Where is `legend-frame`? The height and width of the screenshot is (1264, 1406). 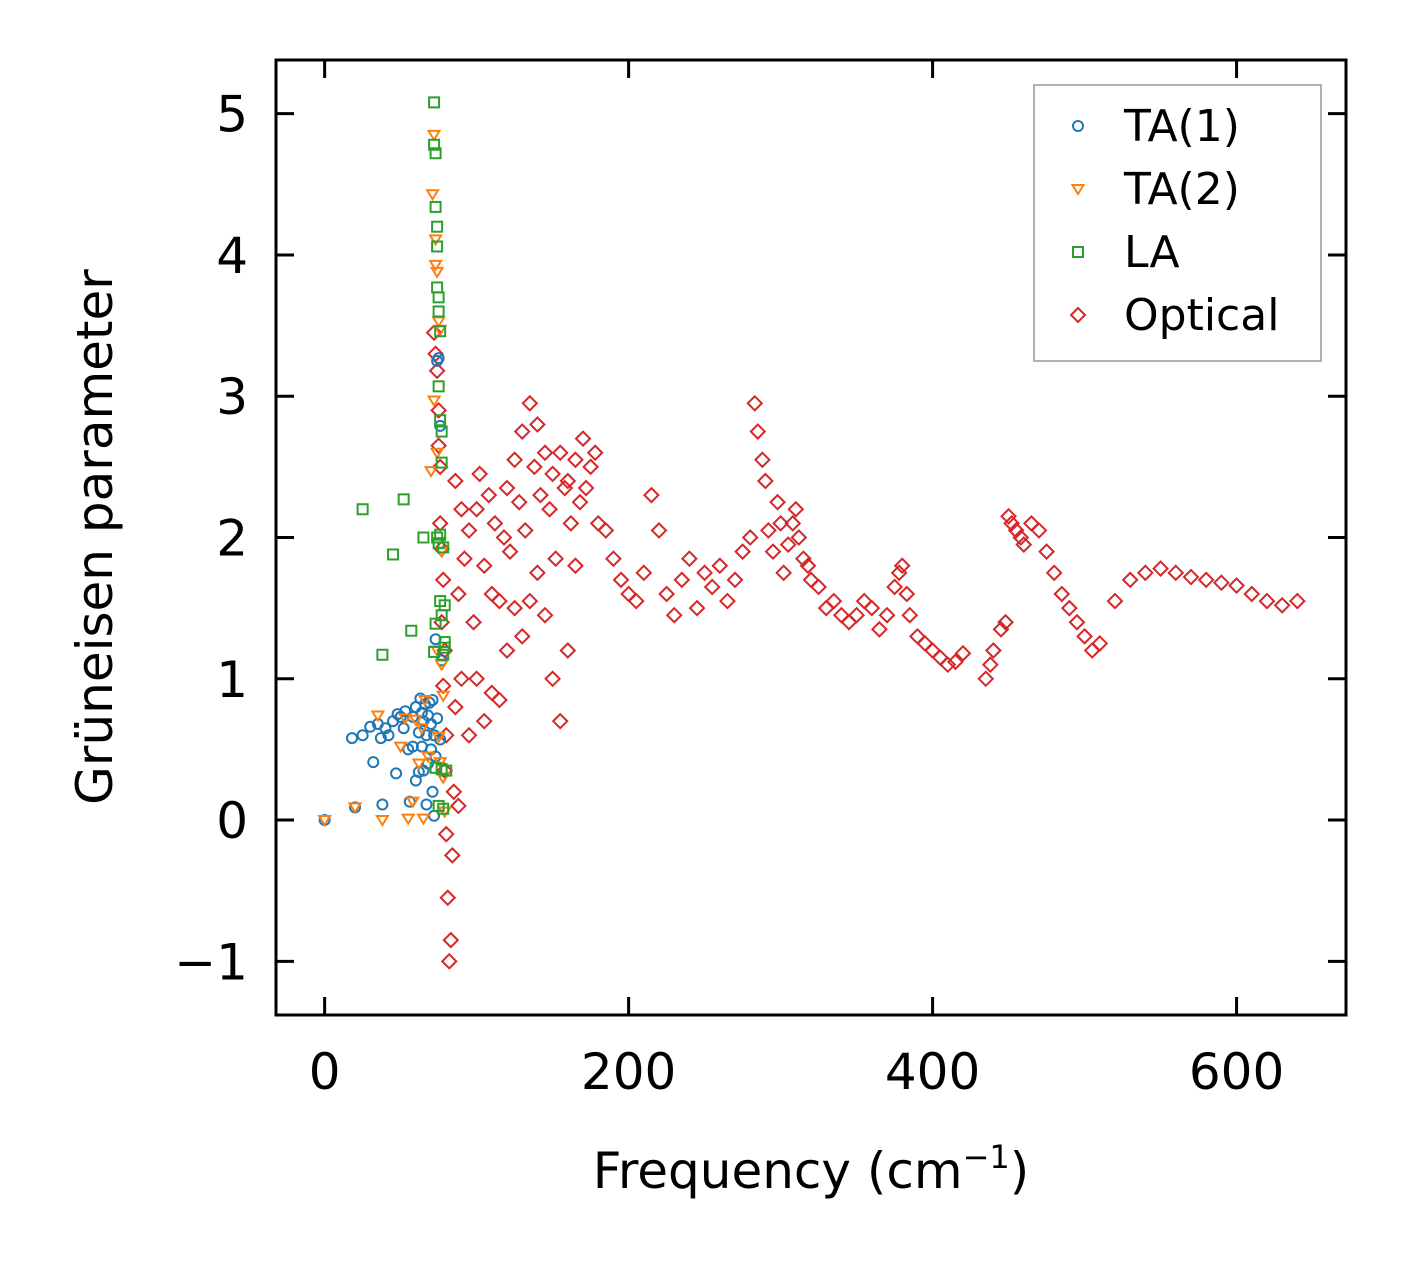
legend-frame is located at coordinates (1177, 223).